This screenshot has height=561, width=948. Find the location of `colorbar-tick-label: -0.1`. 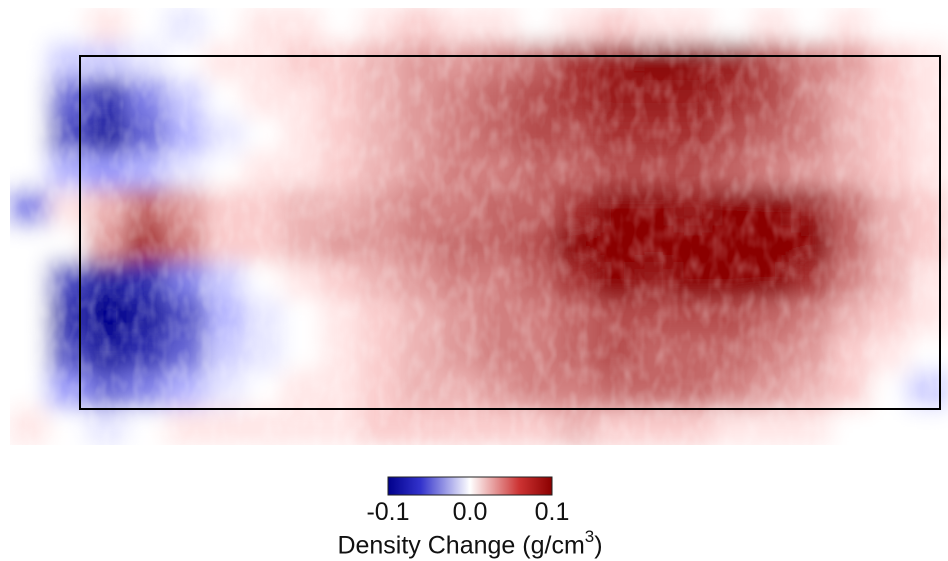

colorbar-tick-label: -0.1 is located at coordinates (388, 512).